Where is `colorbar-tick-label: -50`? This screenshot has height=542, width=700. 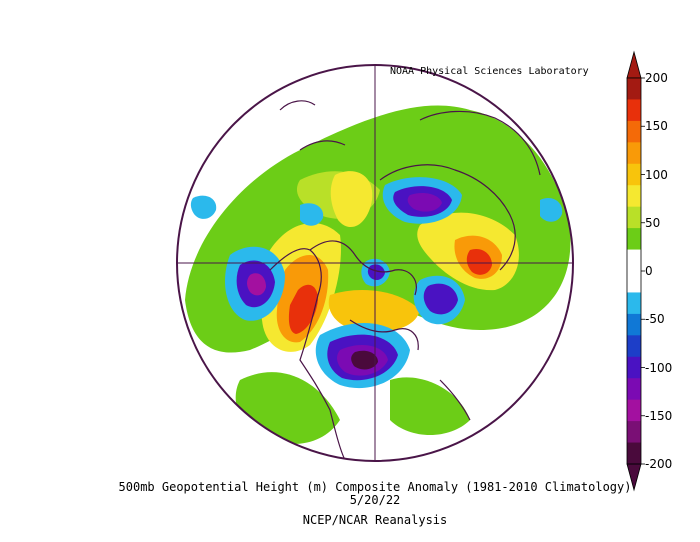
colorbar-tick-label: -50 is located at coordinates (655, 319).